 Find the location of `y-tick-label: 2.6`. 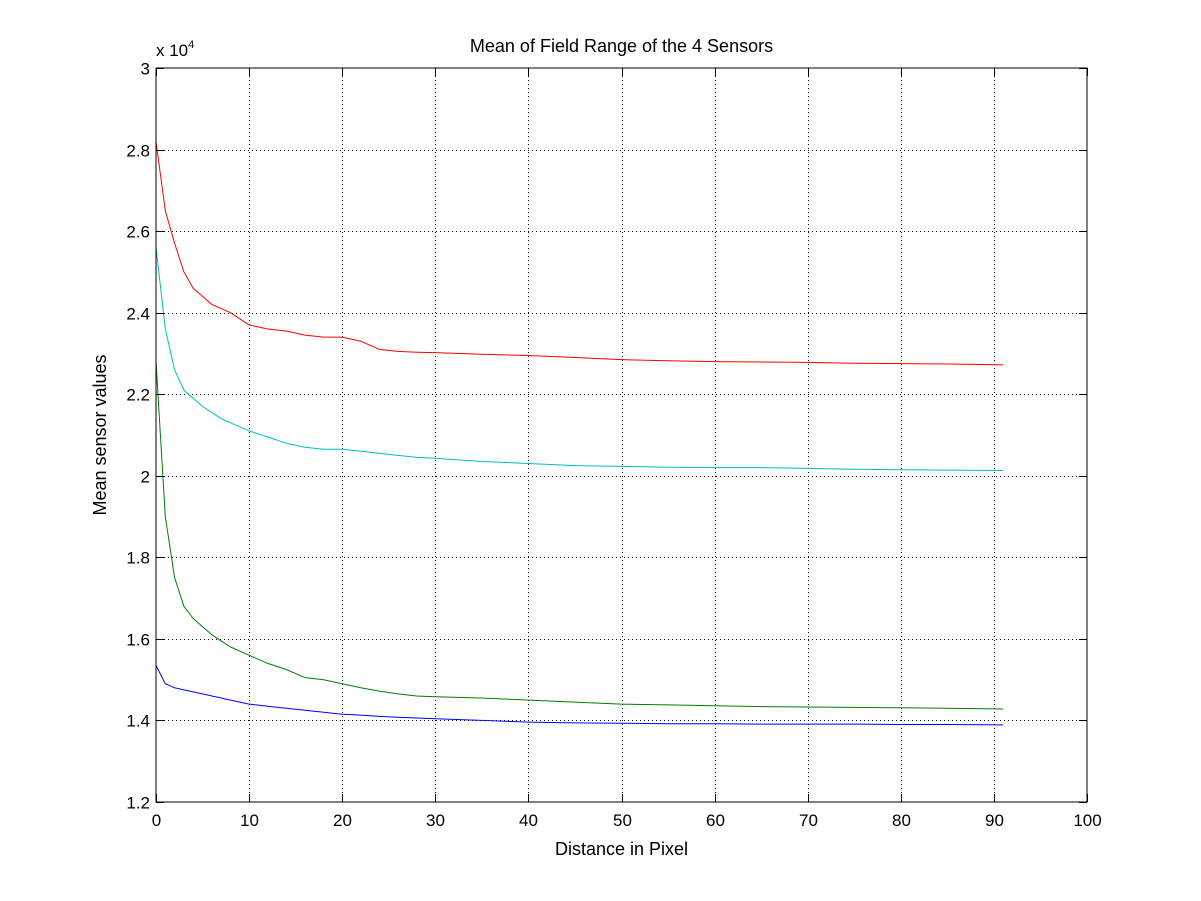

y-tick-label: 2.6 is located at coordinates (138, 232).